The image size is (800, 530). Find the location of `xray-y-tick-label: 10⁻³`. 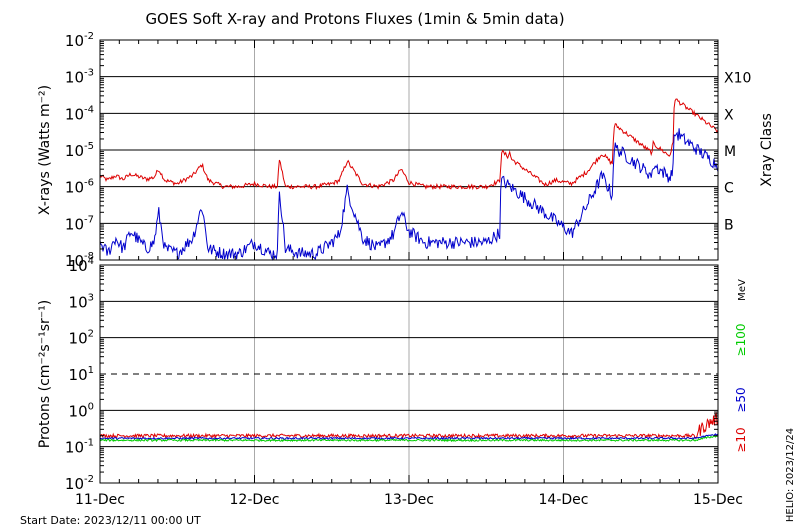

xray-y-tick-label: 10⁻³ is located at coordinates (79, 77).